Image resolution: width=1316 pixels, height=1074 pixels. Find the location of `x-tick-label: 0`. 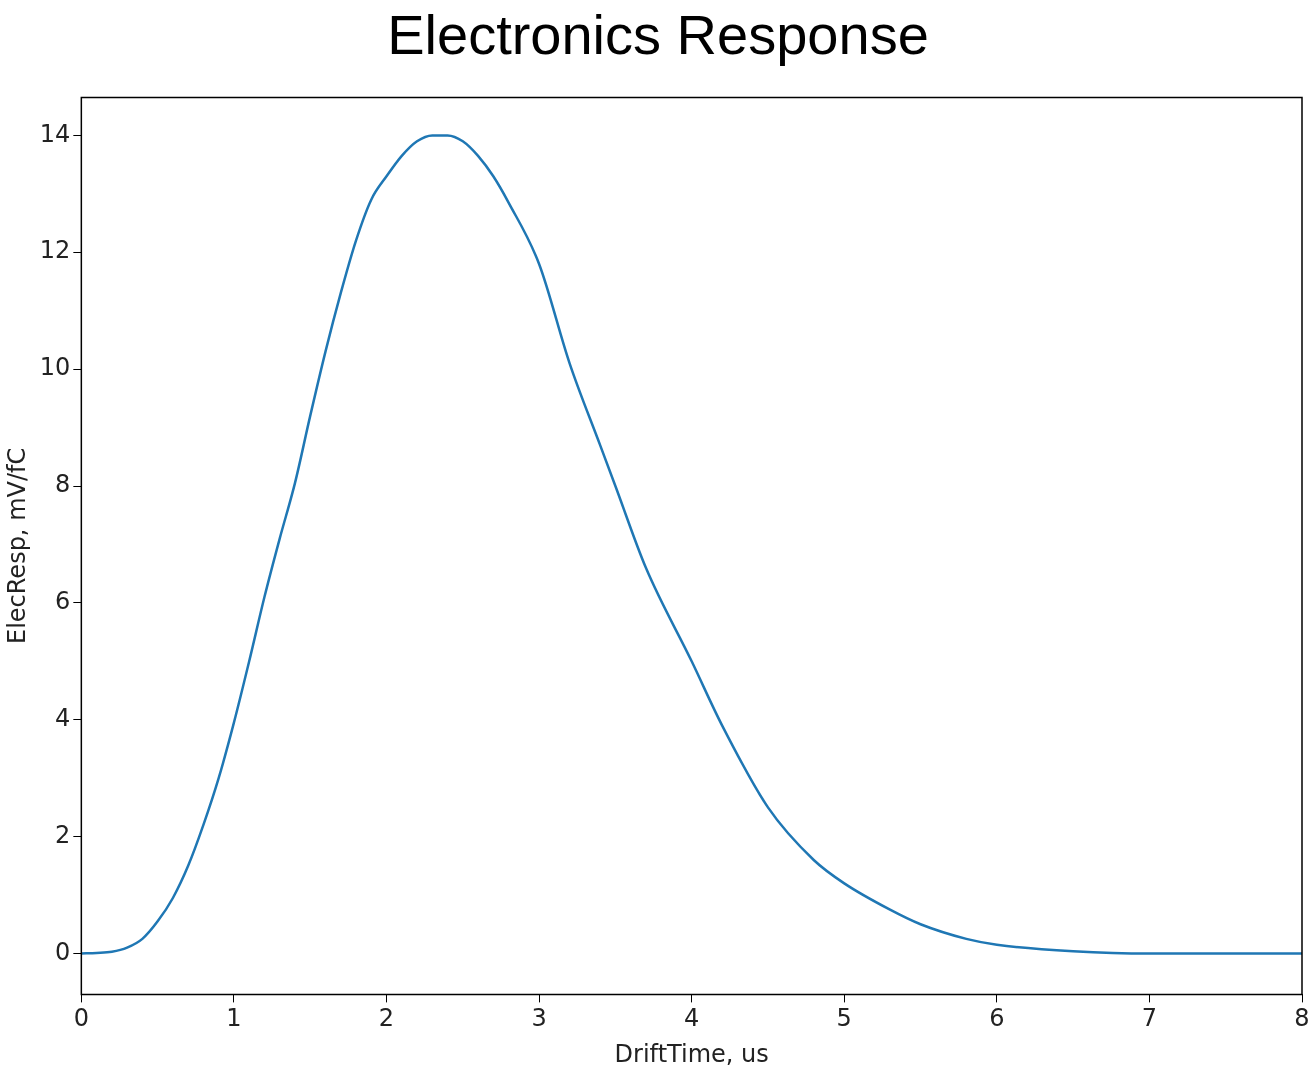

x-tick-label: 0 is located at coordinates (81, 1018).